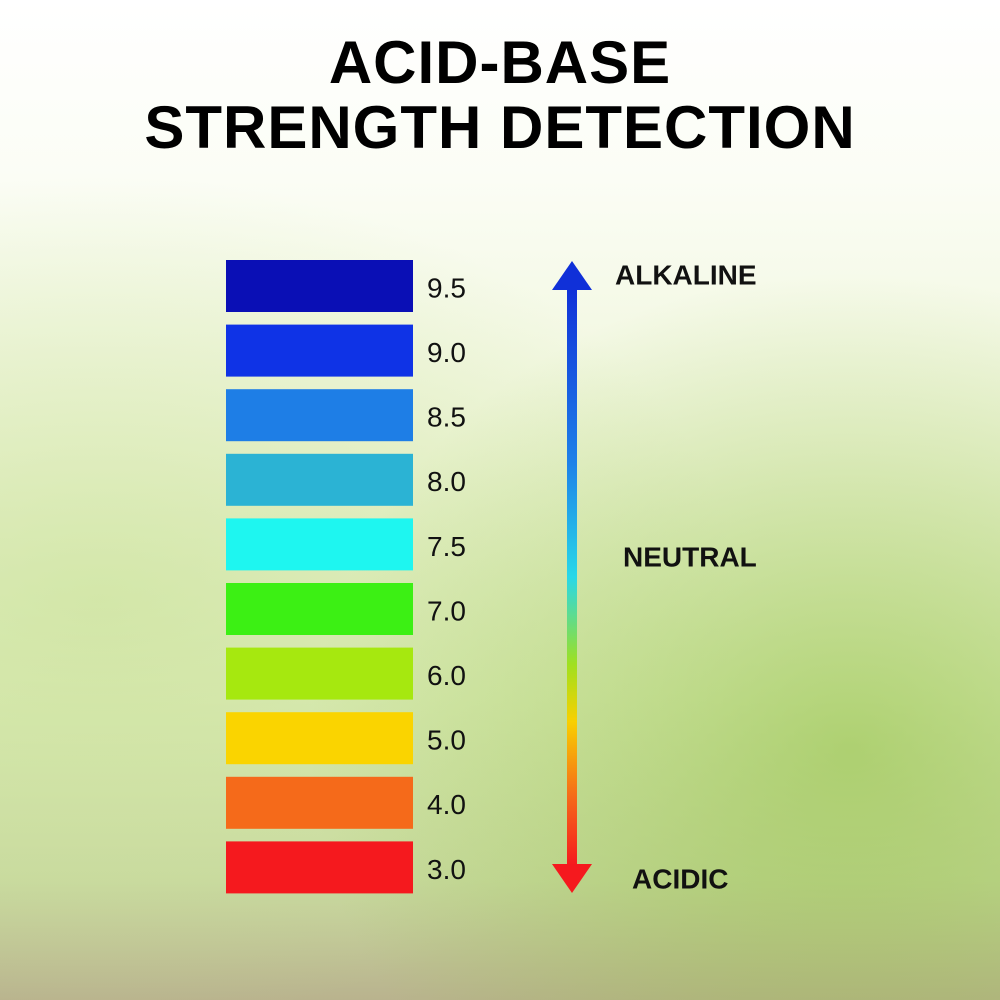 This screenshot has height=1000, width=1000. I want to click on ph-value: 7.0, so click(446, 610).